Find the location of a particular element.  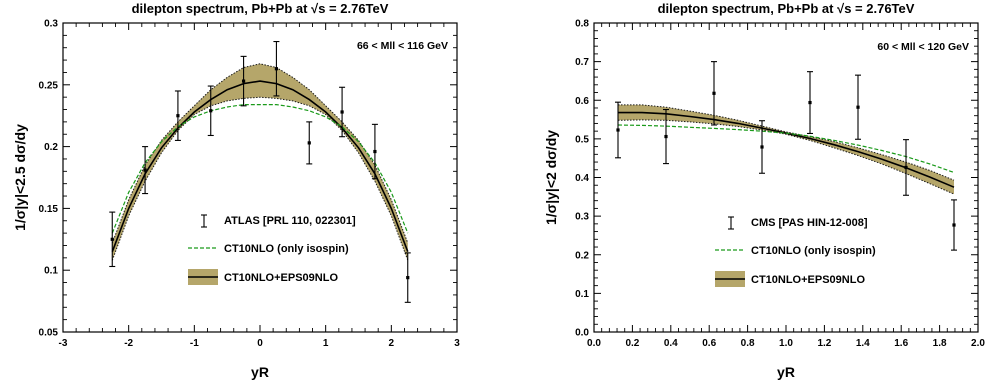

x-tick-label: 0.8 is located at coordinates (748, 343).